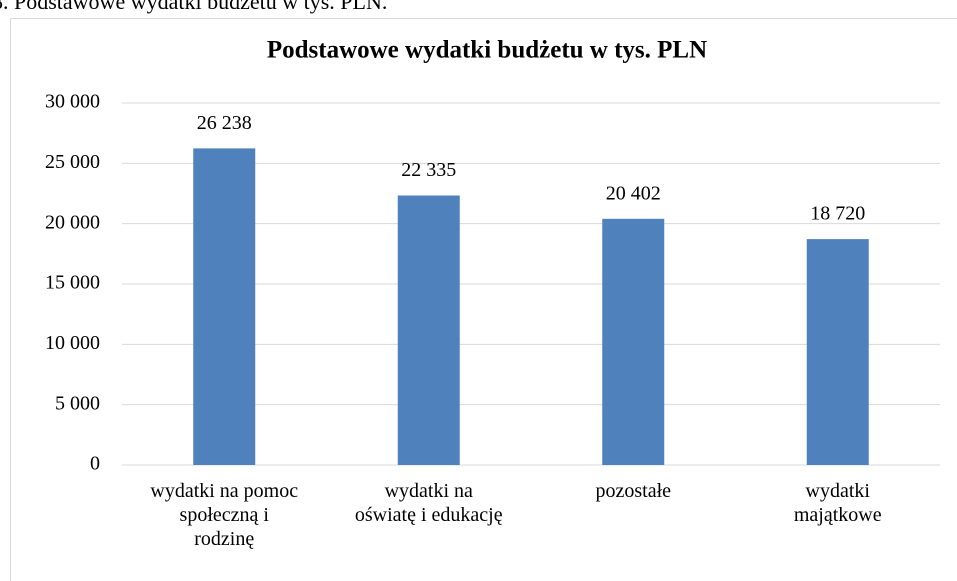 The width and height of the screenshot is (957, 581). What do you see at coordinates (224, 515) in the screenshot?
I see `x-tick-label: wydatki na pomoc społeczną i rodzinę` at bounding box center [224, 515].